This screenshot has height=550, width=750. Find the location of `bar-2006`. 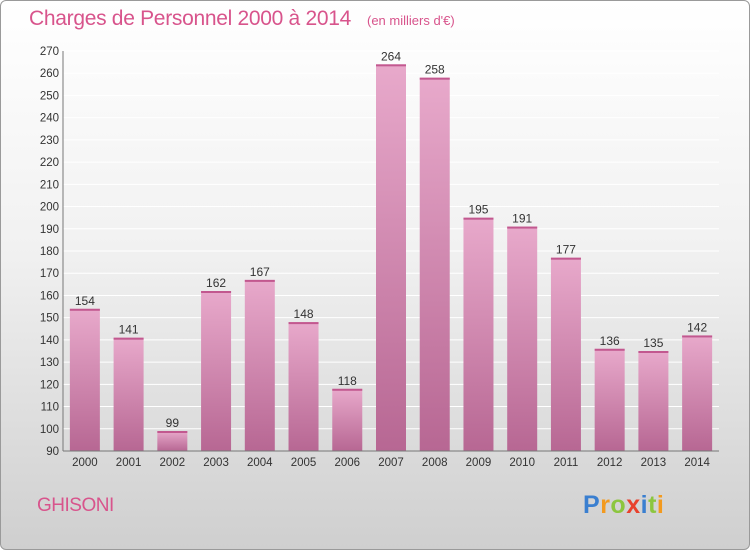

bar-2006 is located at coordinates (347, 419).